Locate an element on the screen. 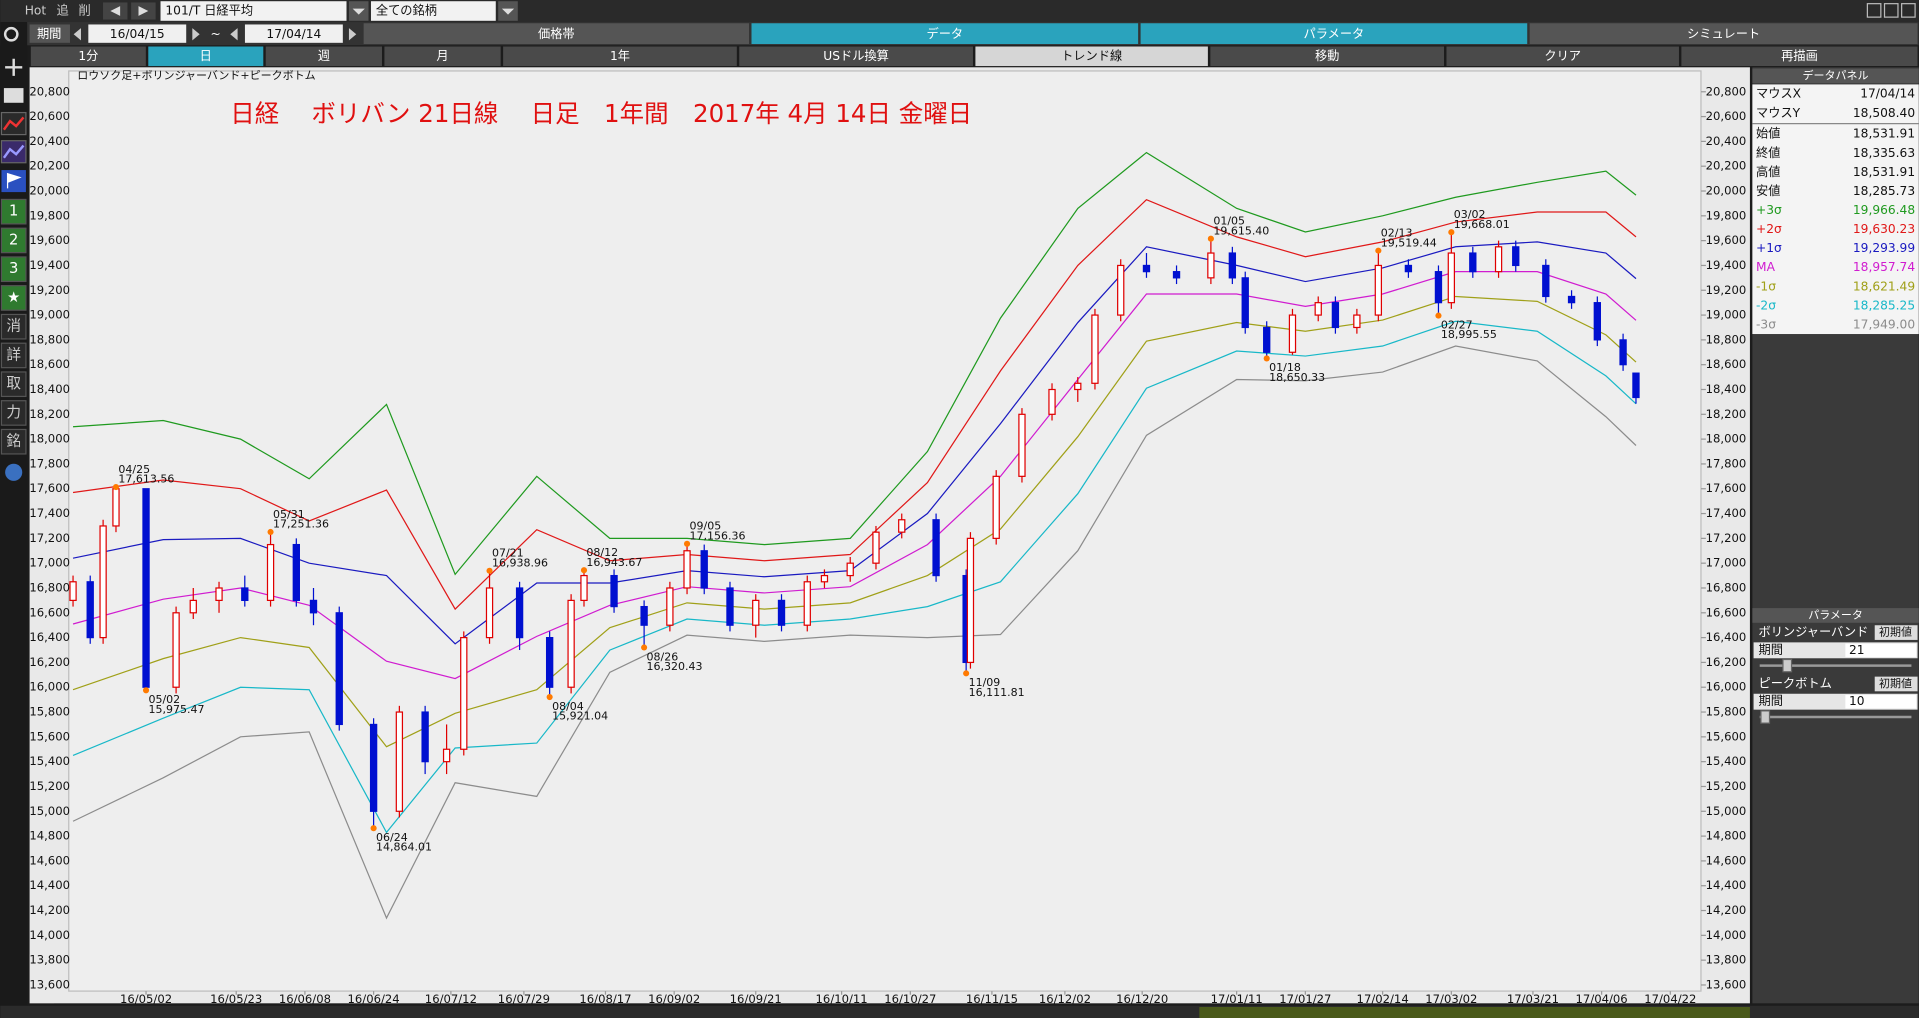 The height and width of the screenshot is (1018, 1919). toolbar-button-label: クリア is located at coordinates (1562, 56).